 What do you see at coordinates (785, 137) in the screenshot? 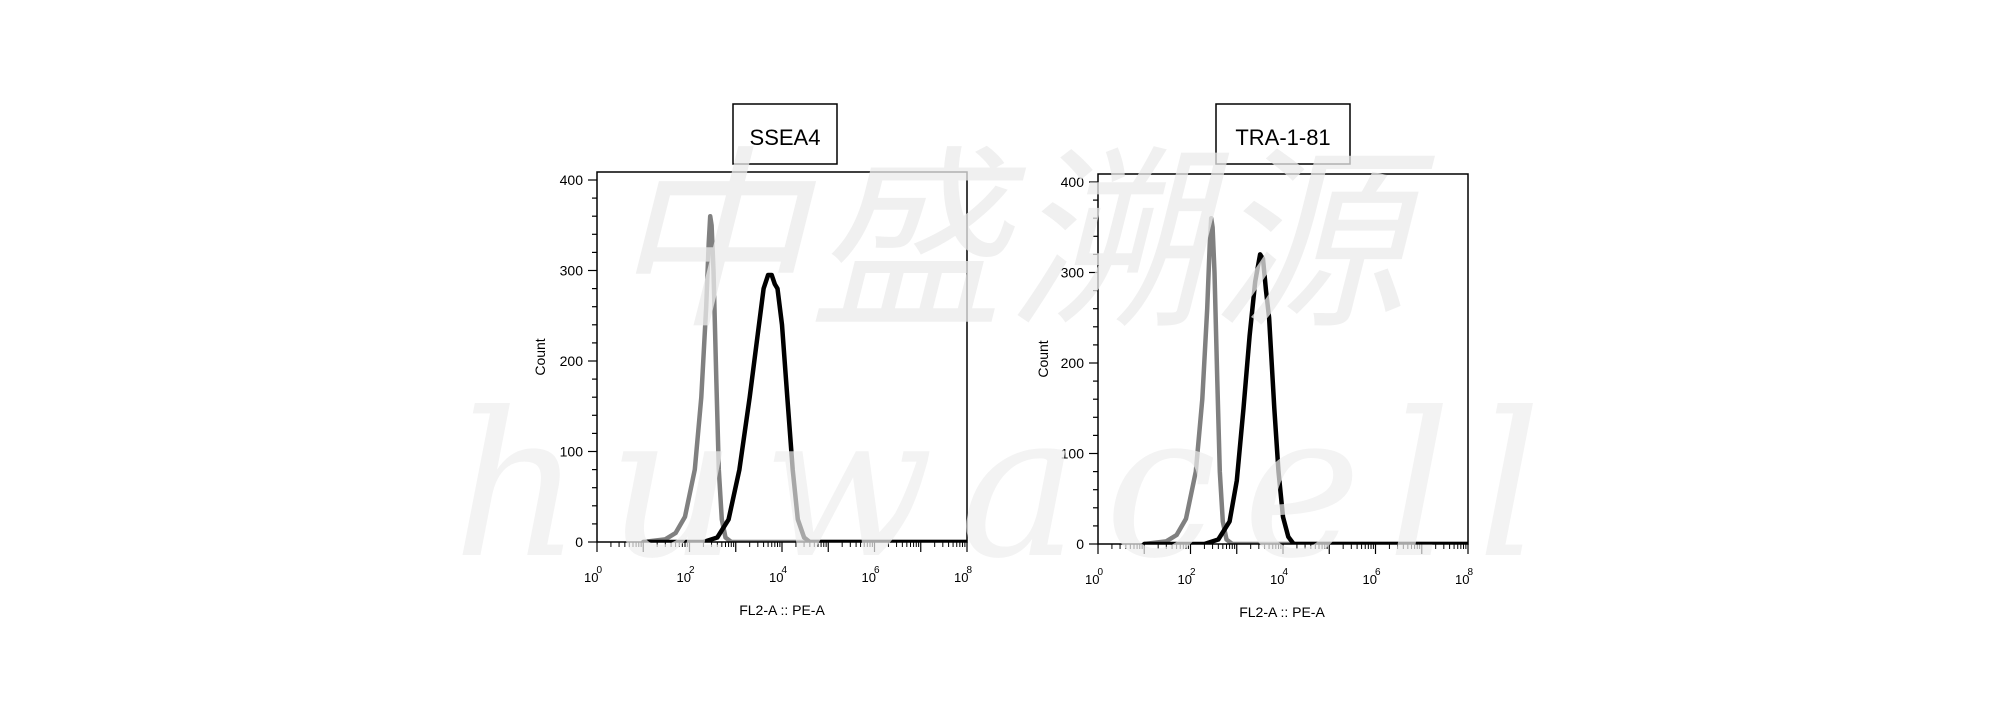
I see `chart-title: SSEA4` at bounding box center [785, 137].